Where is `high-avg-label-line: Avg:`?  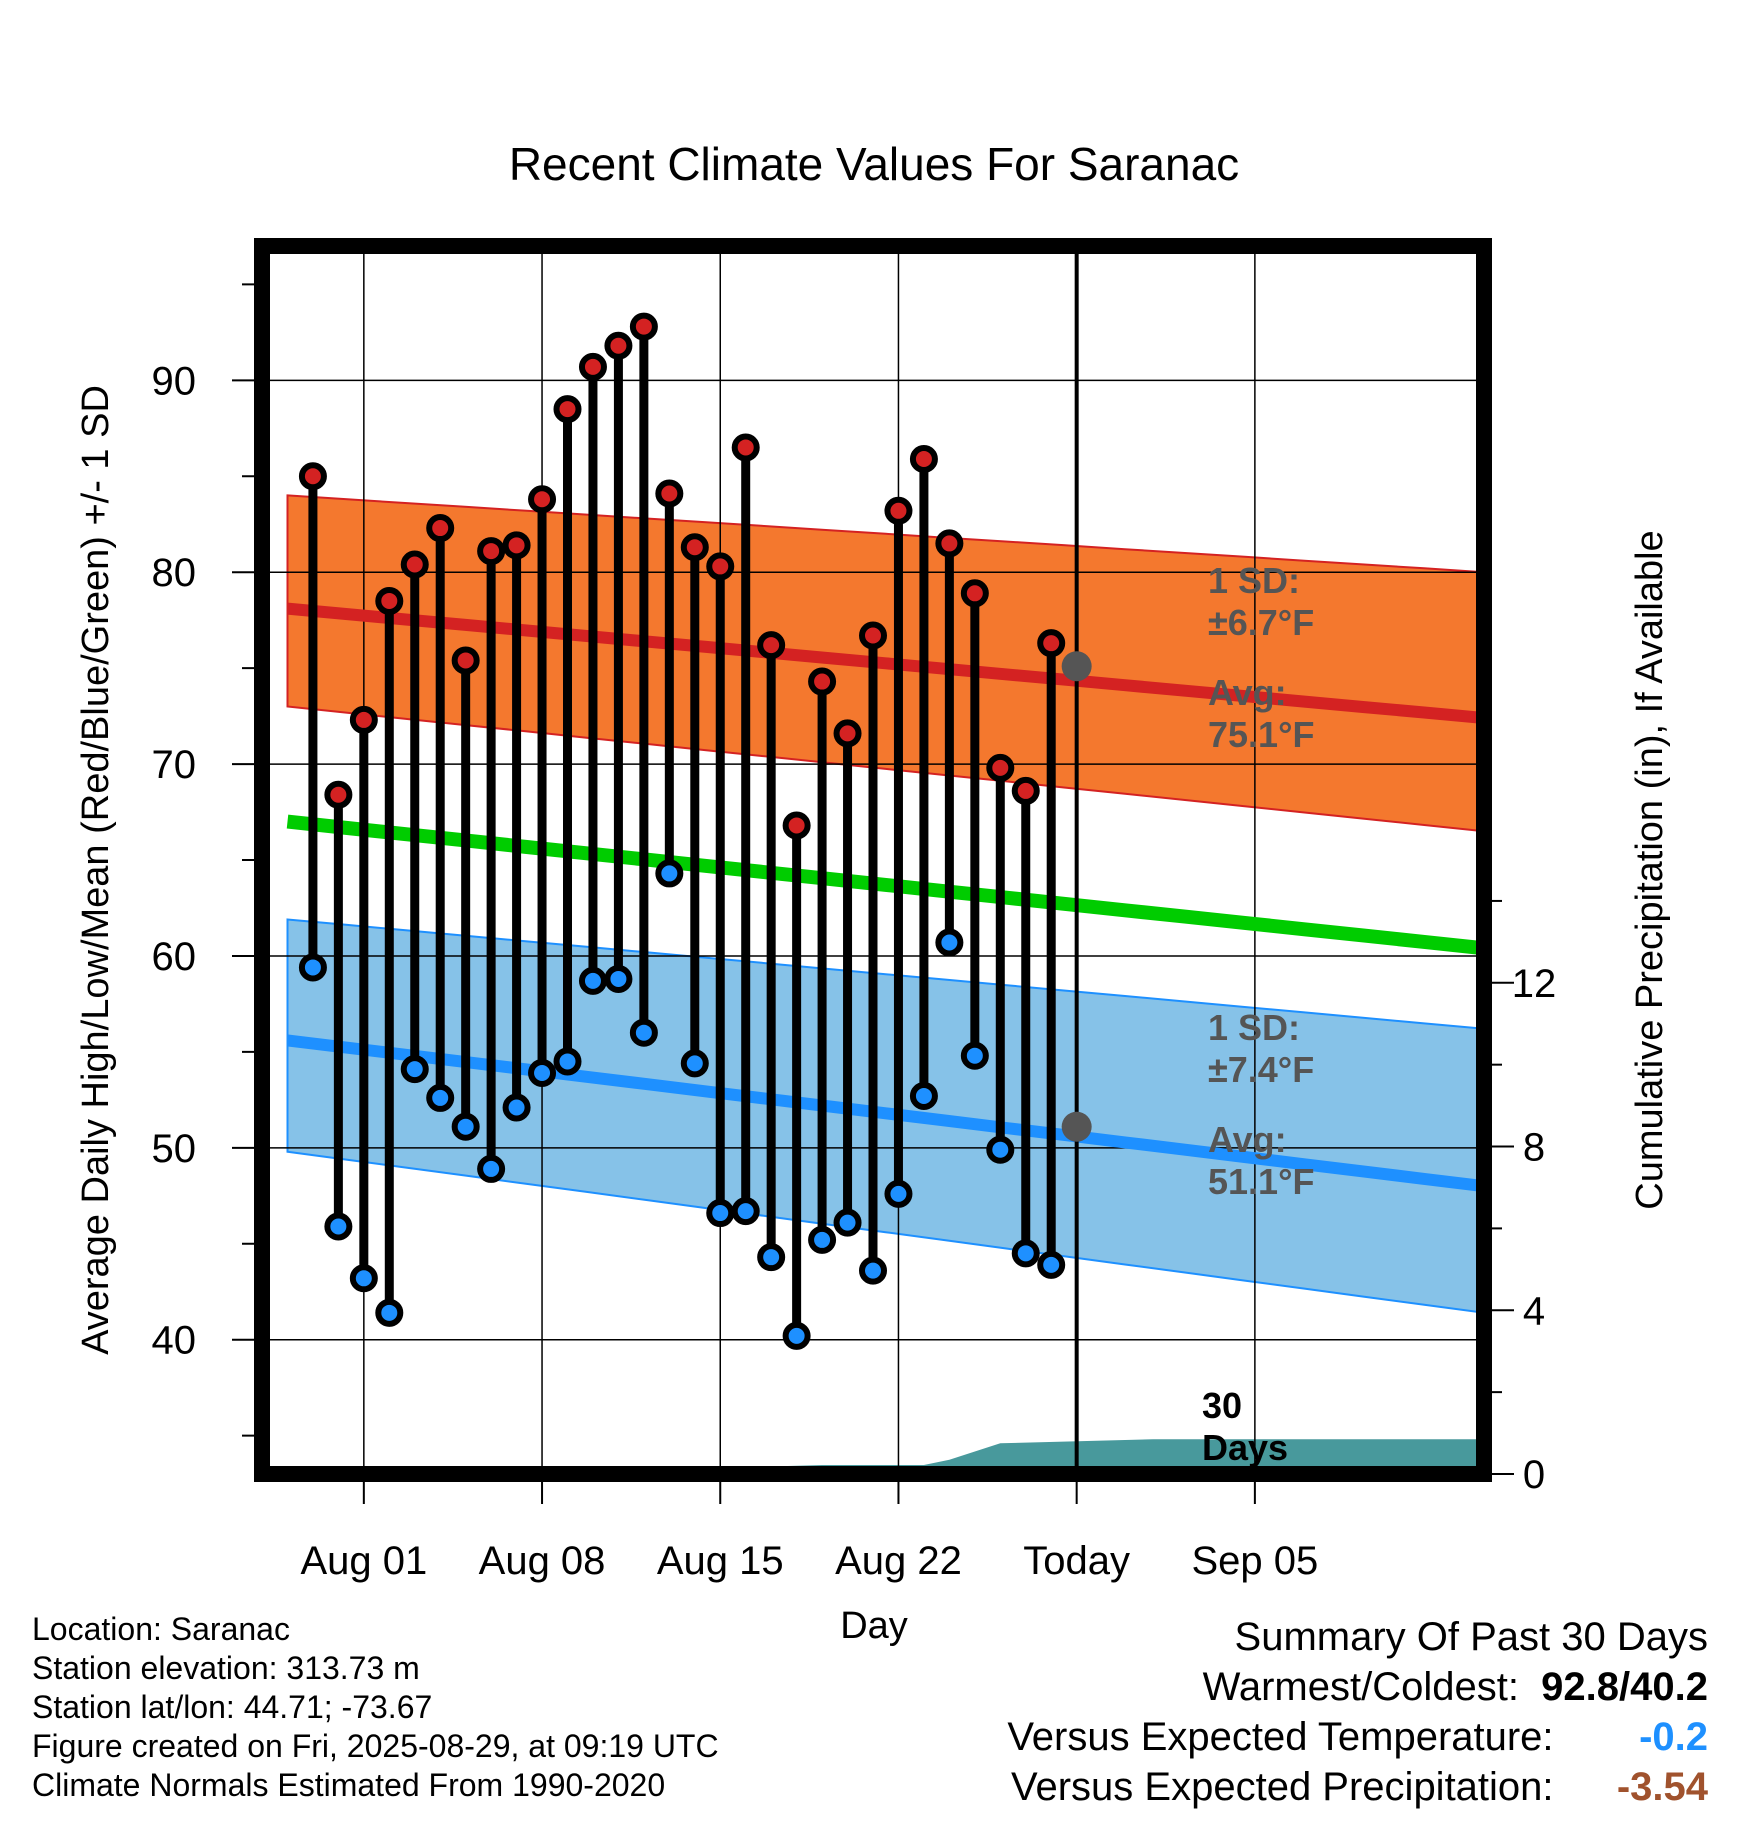
high-avg-label-line: Avg: is located at coordinates (1247, 692).